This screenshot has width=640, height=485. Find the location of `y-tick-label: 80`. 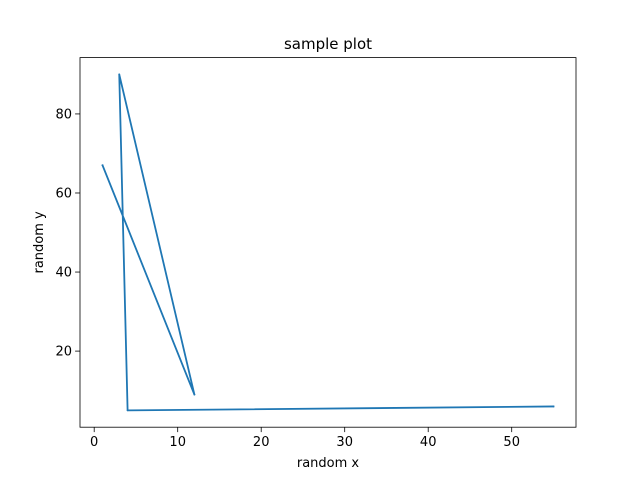

y-tick-label: 80 is located at coordinates (63, 114).